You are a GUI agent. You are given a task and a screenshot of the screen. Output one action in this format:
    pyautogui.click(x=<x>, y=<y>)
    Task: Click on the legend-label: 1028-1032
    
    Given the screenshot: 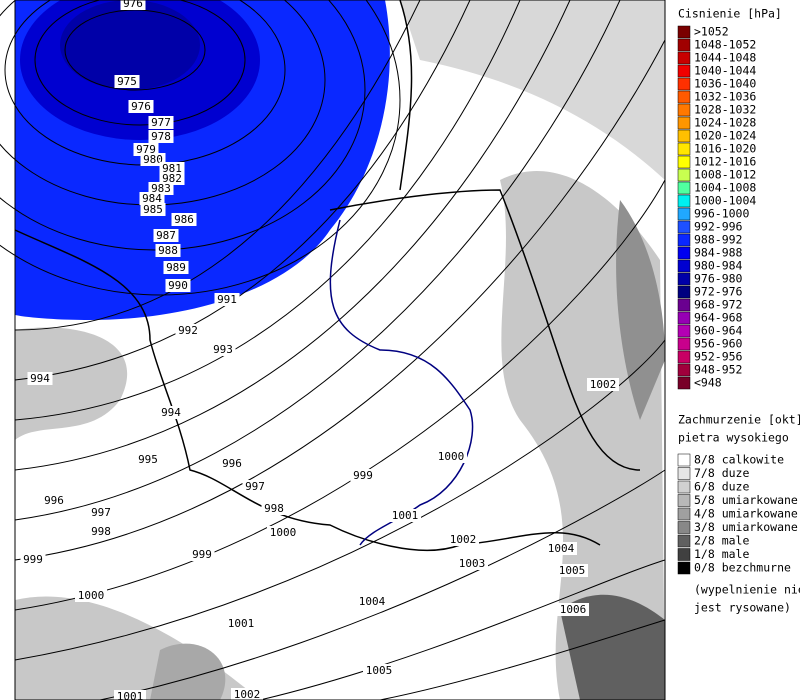 What is the action you would take?
    pyautogui.click(x=725, y=110)
    